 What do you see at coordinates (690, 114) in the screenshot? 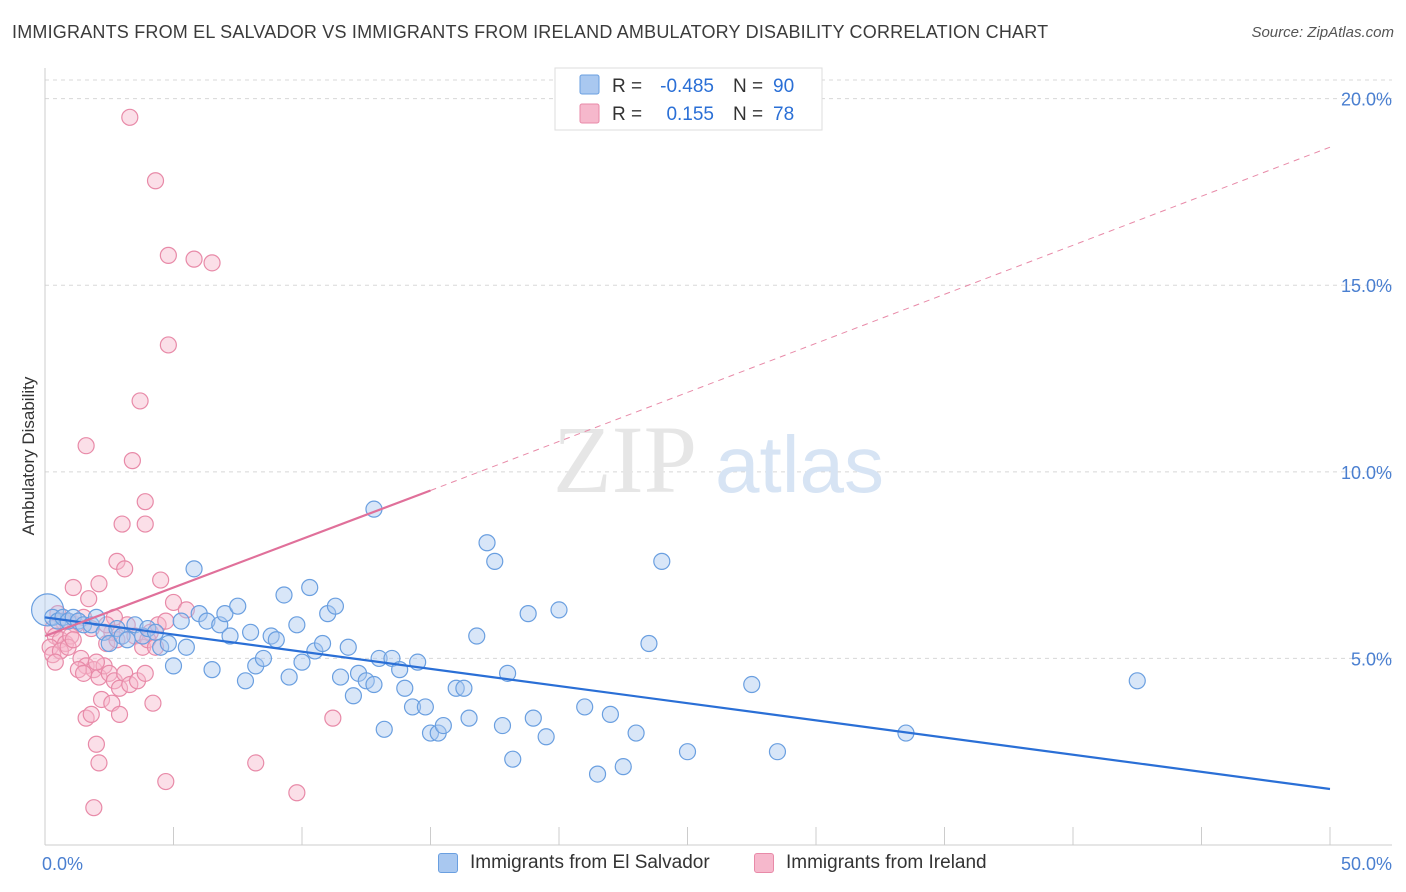
I see `legend-r-value-2: 0.155` at bounding box center [690, 114].